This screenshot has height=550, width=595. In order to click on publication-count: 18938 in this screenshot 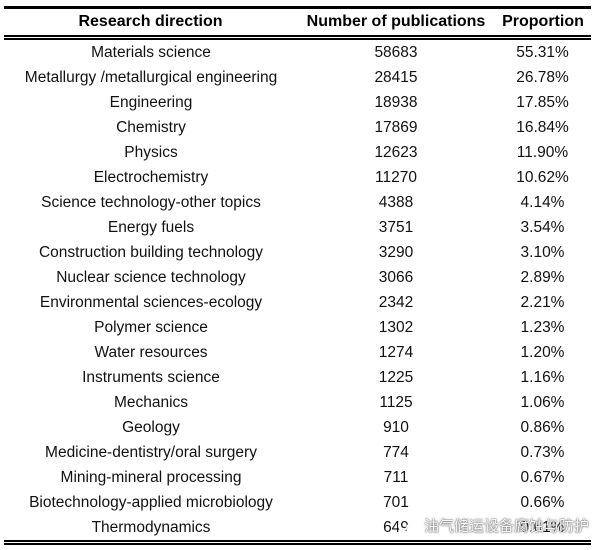, I will do `click(396, 102)`.